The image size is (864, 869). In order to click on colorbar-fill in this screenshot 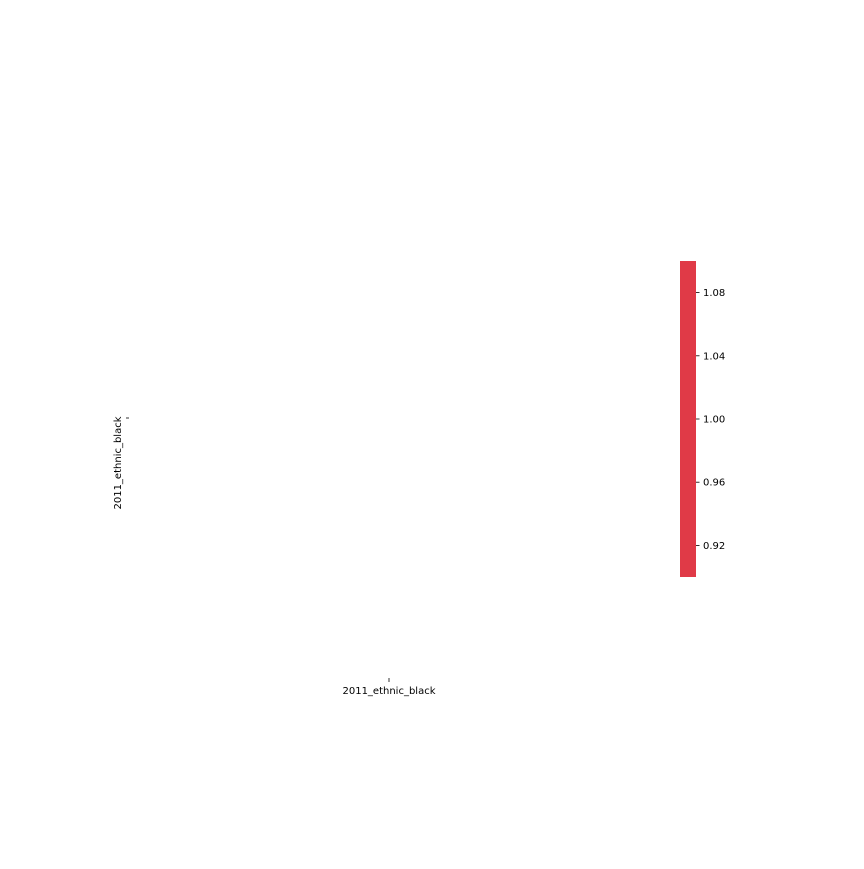, I will do `click(688, 419)`.